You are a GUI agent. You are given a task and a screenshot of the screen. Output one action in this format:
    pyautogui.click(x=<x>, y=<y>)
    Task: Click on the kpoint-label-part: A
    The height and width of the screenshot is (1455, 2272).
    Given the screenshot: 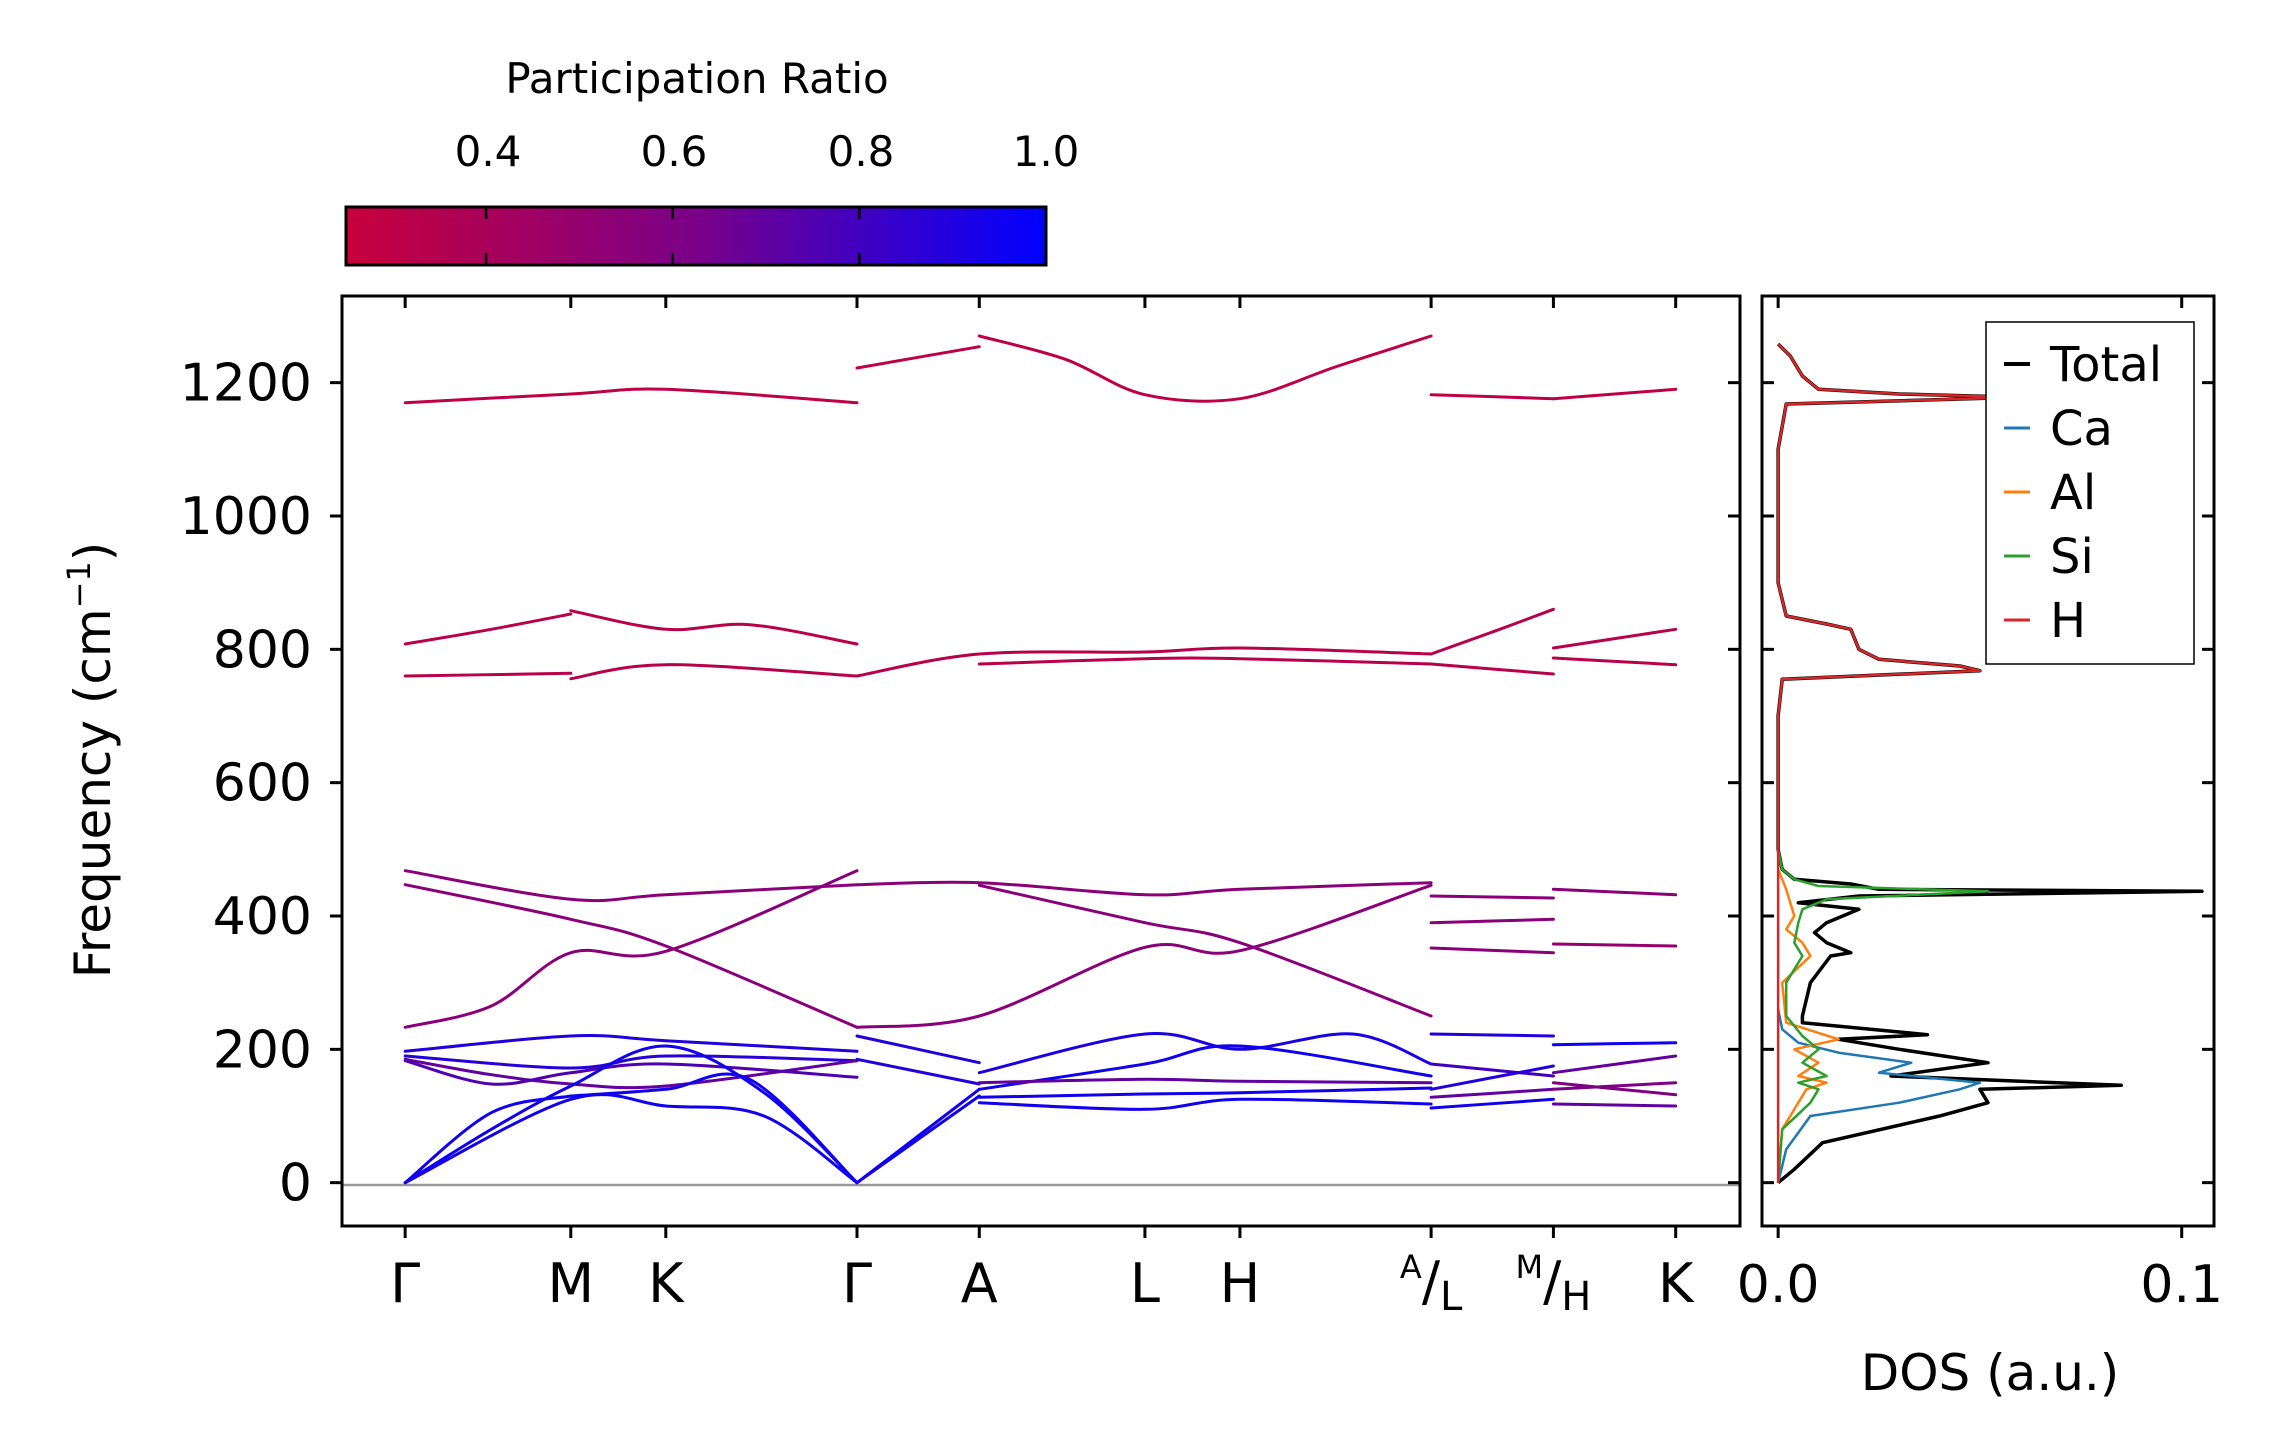 What is the action you would take?
    pyautogui.click(x=1411, y=1267)
    